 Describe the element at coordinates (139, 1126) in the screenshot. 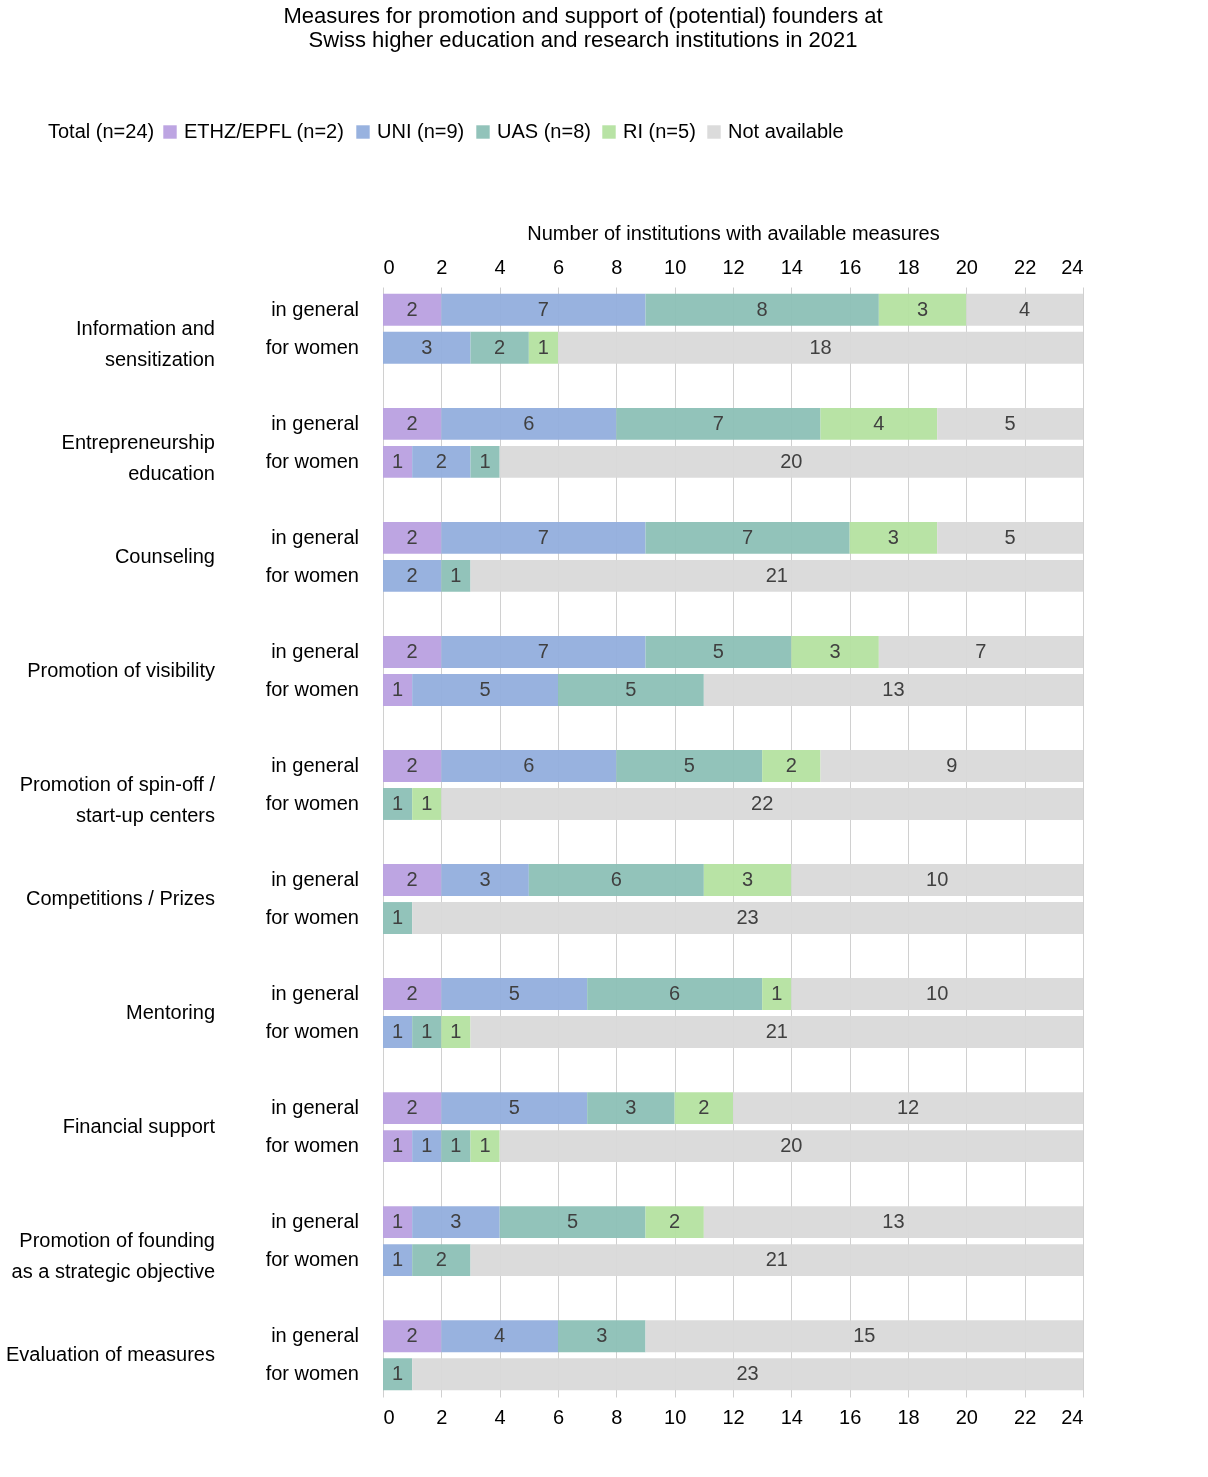

I see `text: Financial support` at that location.